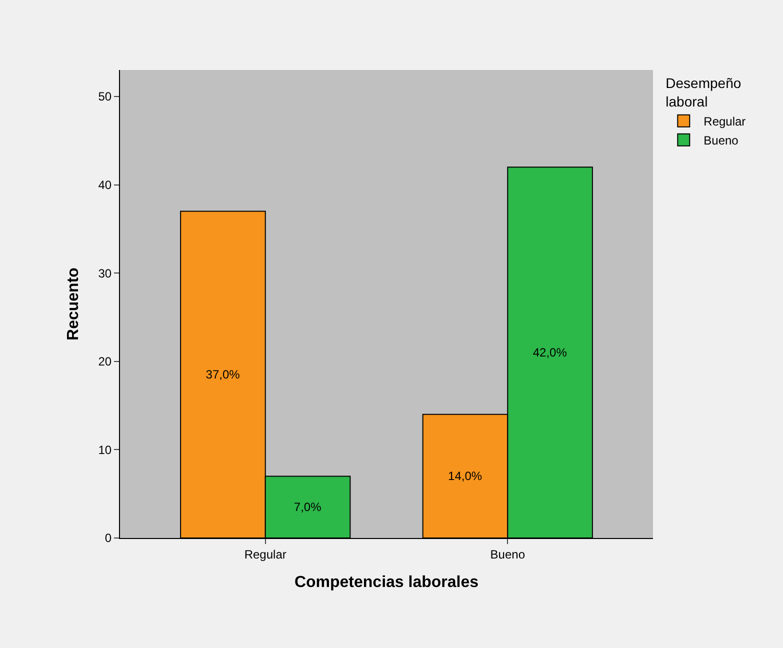 The width and height of the screenshot is (783, 648). What do you see at coordinates (386, 583) in the screenshot?
I see `x-axis-title: Competencias laborales` at bounding box center [386, 583].